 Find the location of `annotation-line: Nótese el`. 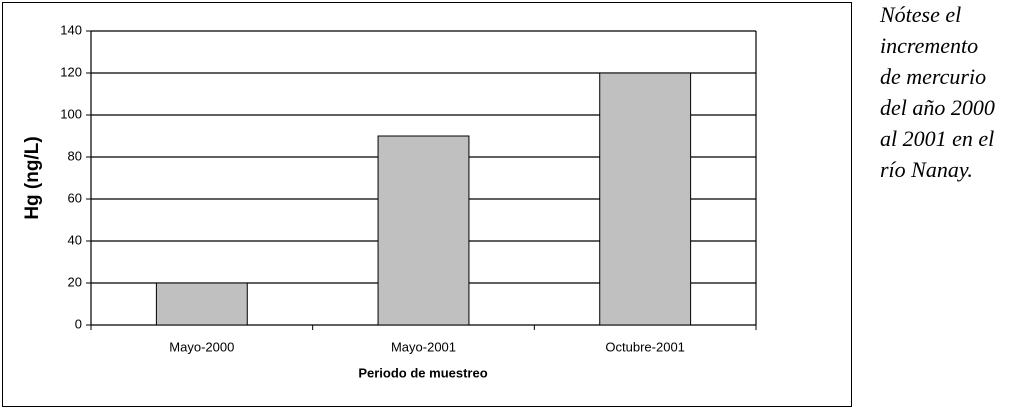

annotation-line: Nótese el is located at coordinates (920, 14).